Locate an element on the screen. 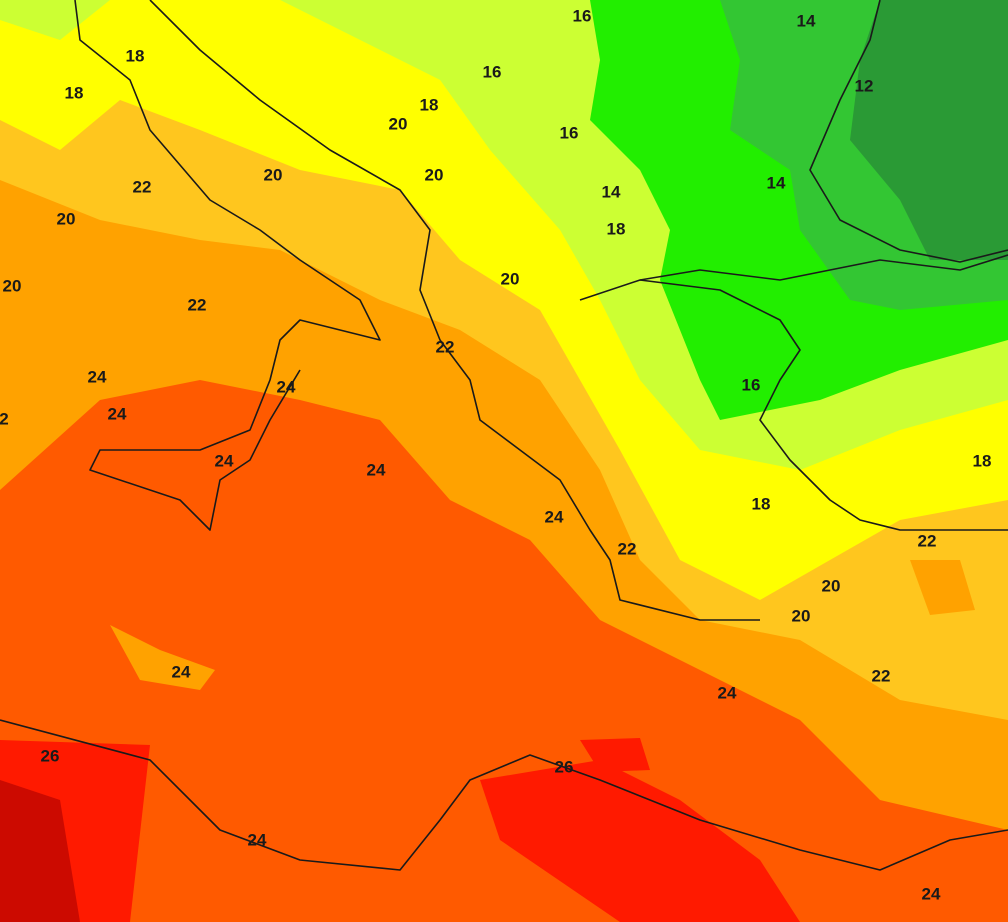  coastline-aegean is located at coordinates (793, 405).